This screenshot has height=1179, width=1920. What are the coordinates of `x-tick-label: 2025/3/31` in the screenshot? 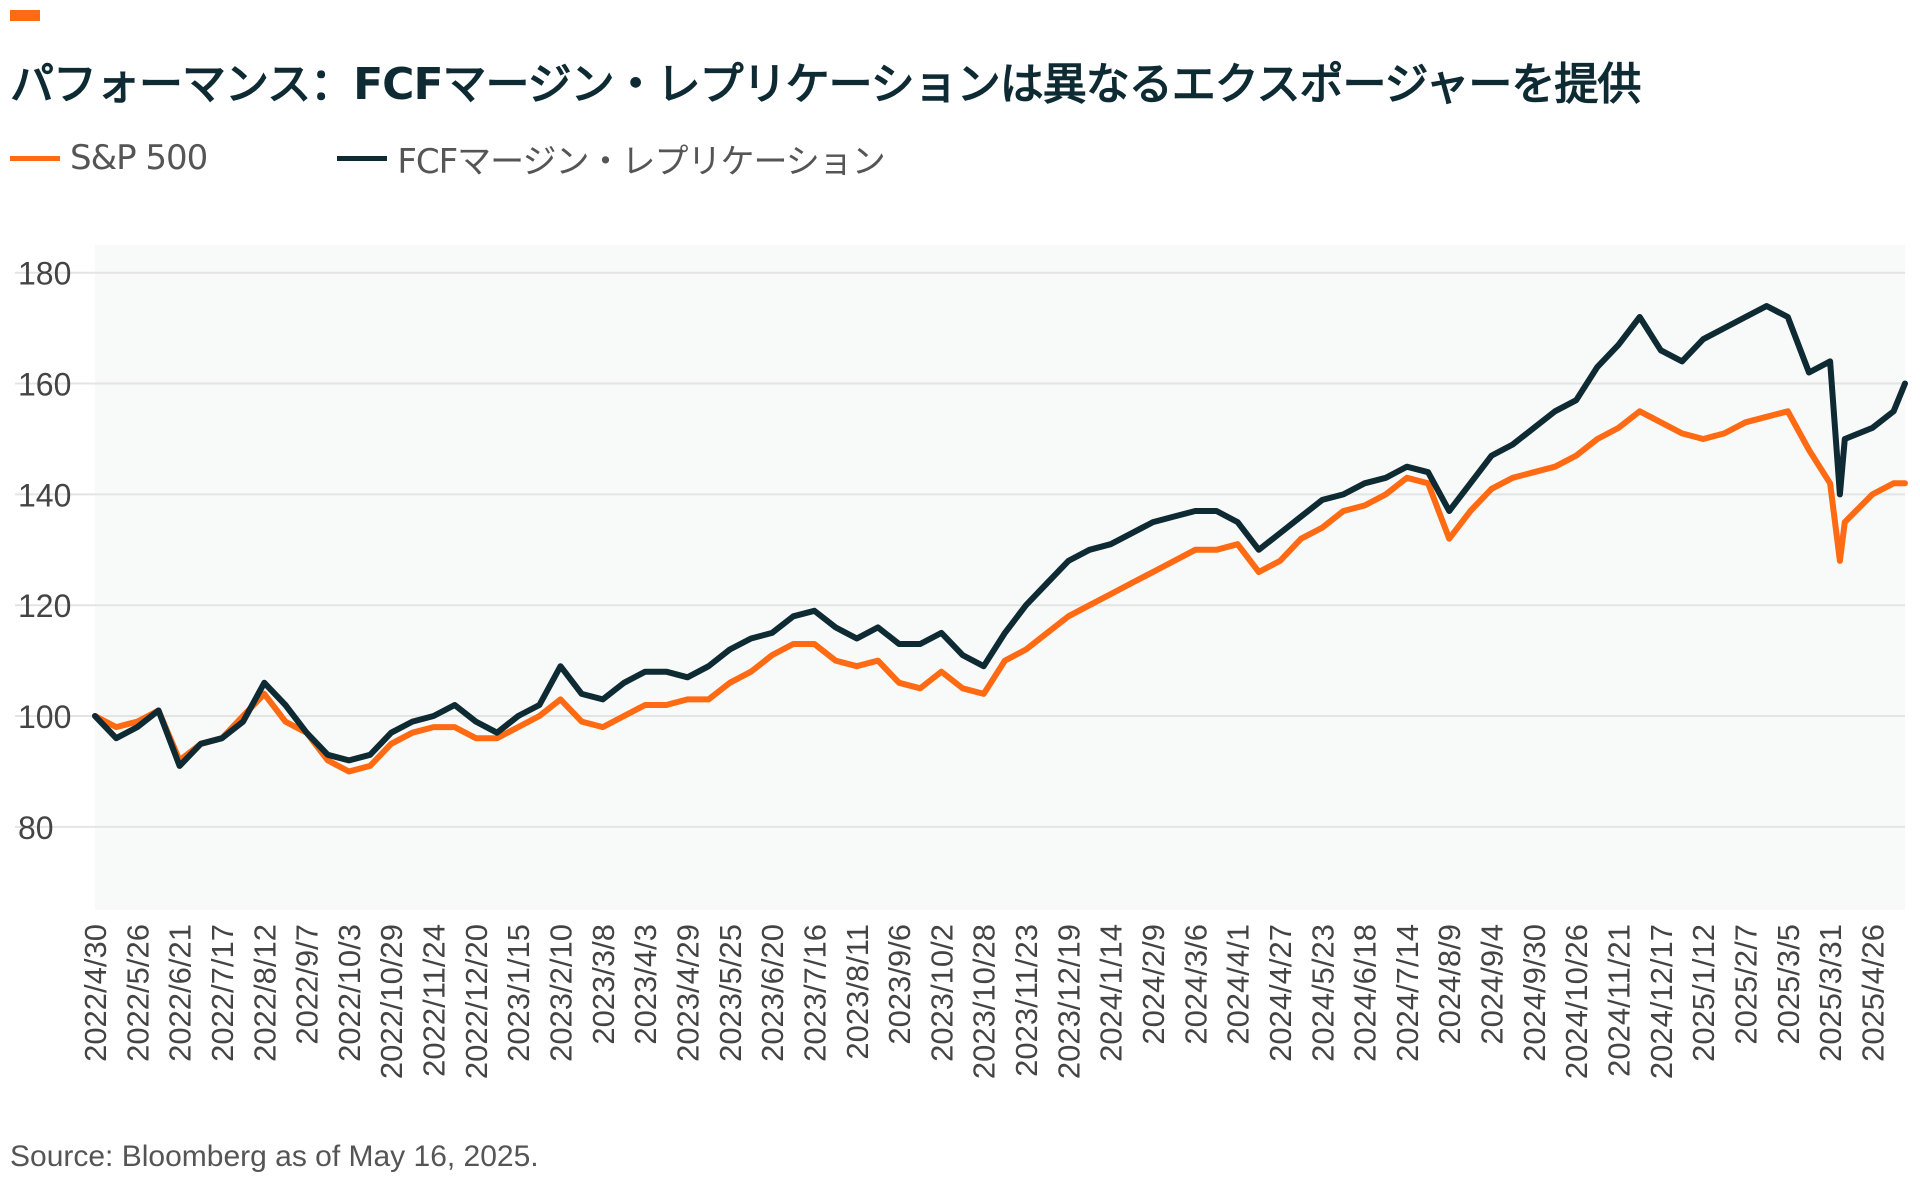 It's located at (1830, 993).